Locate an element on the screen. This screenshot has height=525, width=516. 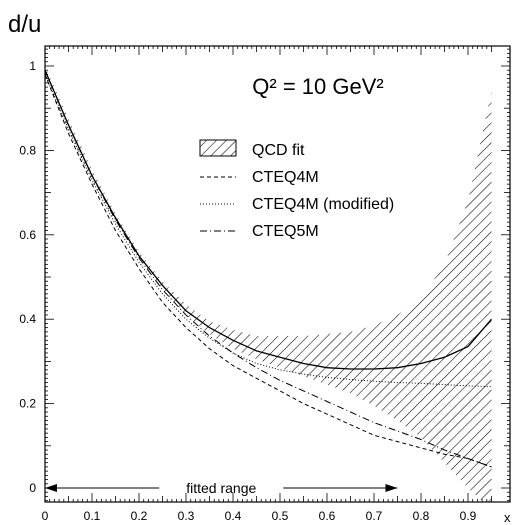
legend: QCD fit CTEQ4M CTEQ4M (modified) CTEQ5M is located at coordinates (296, 189).